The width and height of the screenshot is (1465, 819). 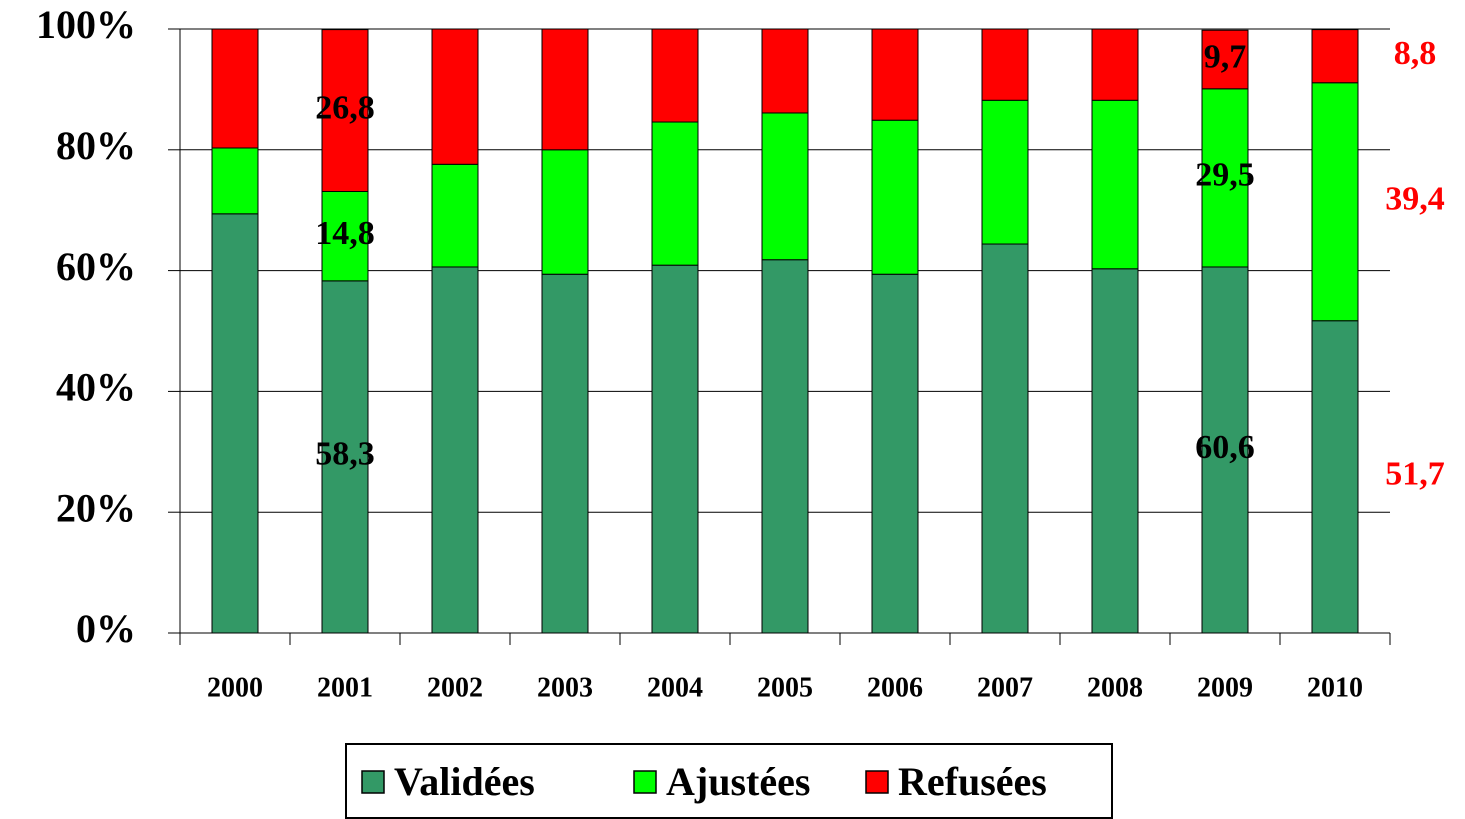 I want to click on data-label: 29,5, so click(x=1225, y=175).